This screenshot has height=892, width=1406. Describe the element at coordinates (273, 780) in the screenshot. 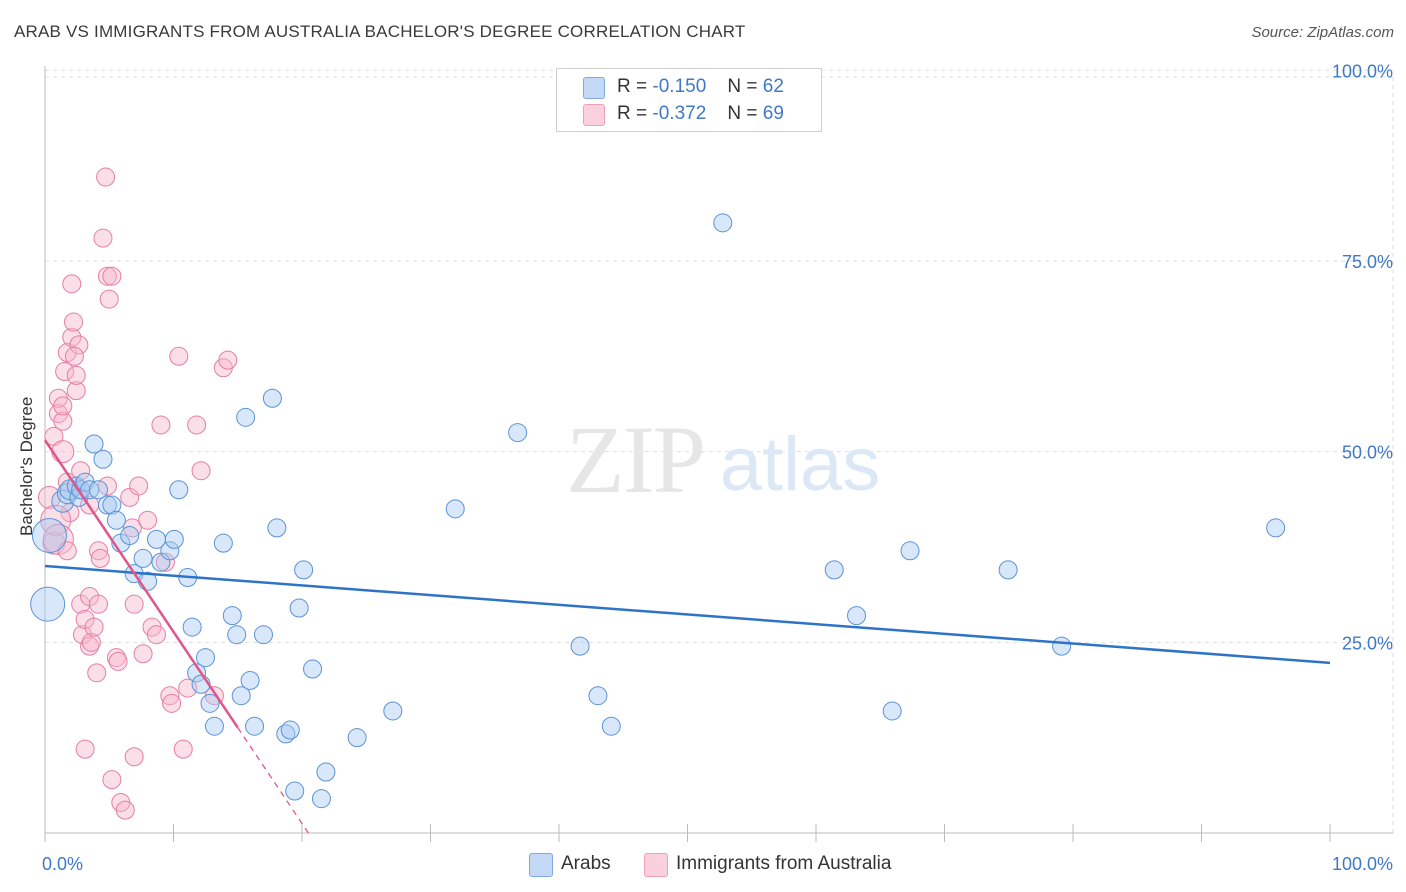

I see `australia-trend-line-extension` at that location.